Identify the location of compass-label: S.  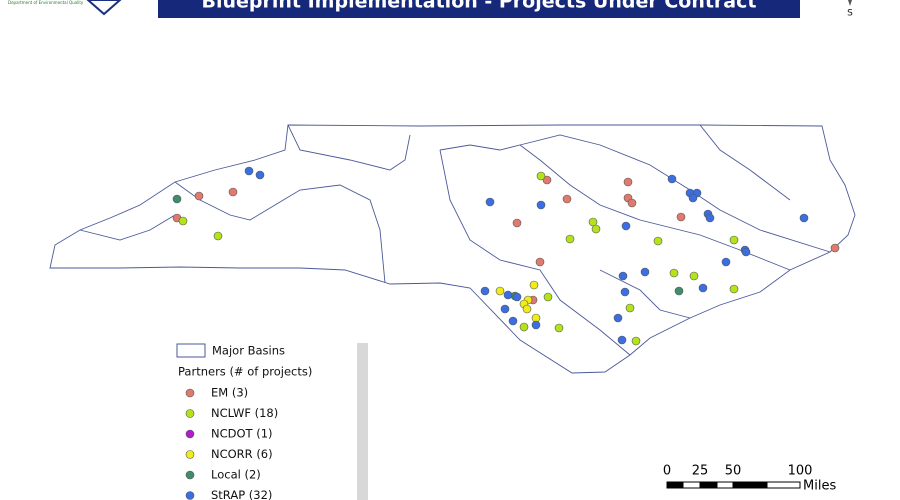
(850, 14).